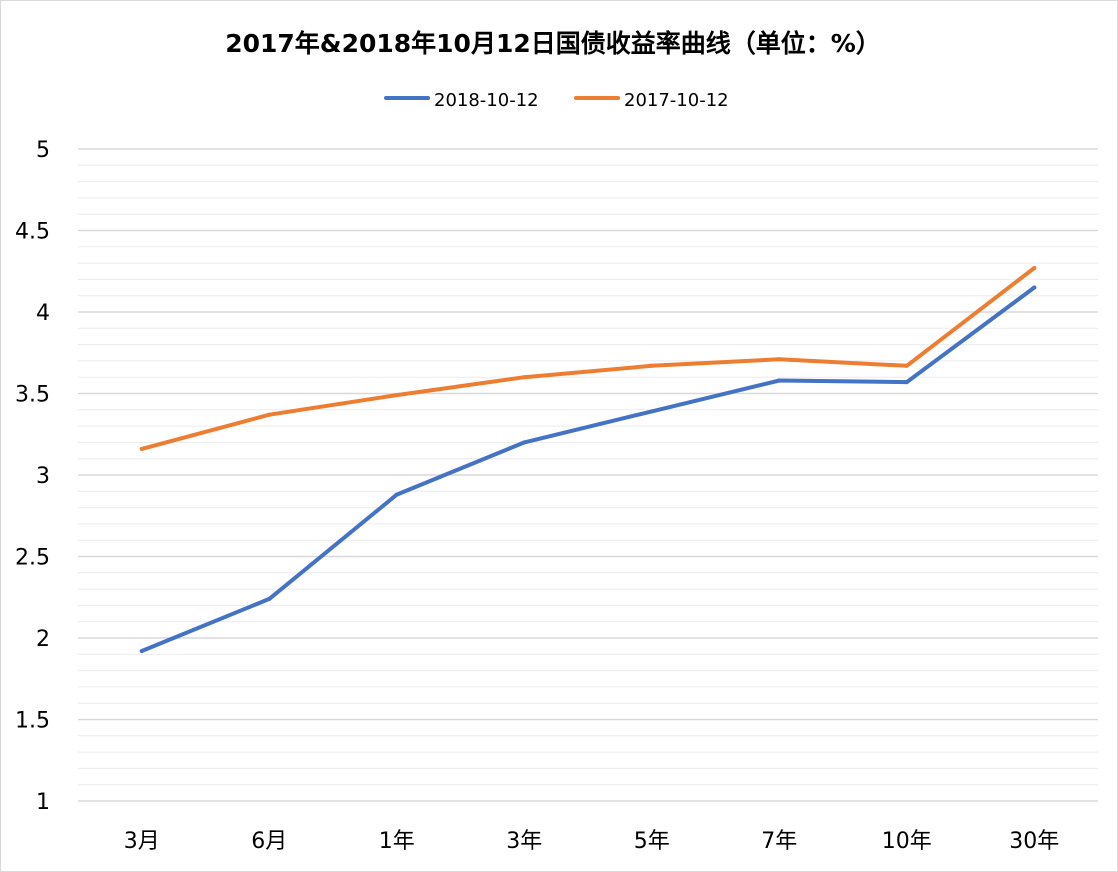 This screenshot has width=1118, height=872. Describe the element at coordinates (486, 100) in the screenshot. I see `legend-label-2018: 2018-10-12` at that location.